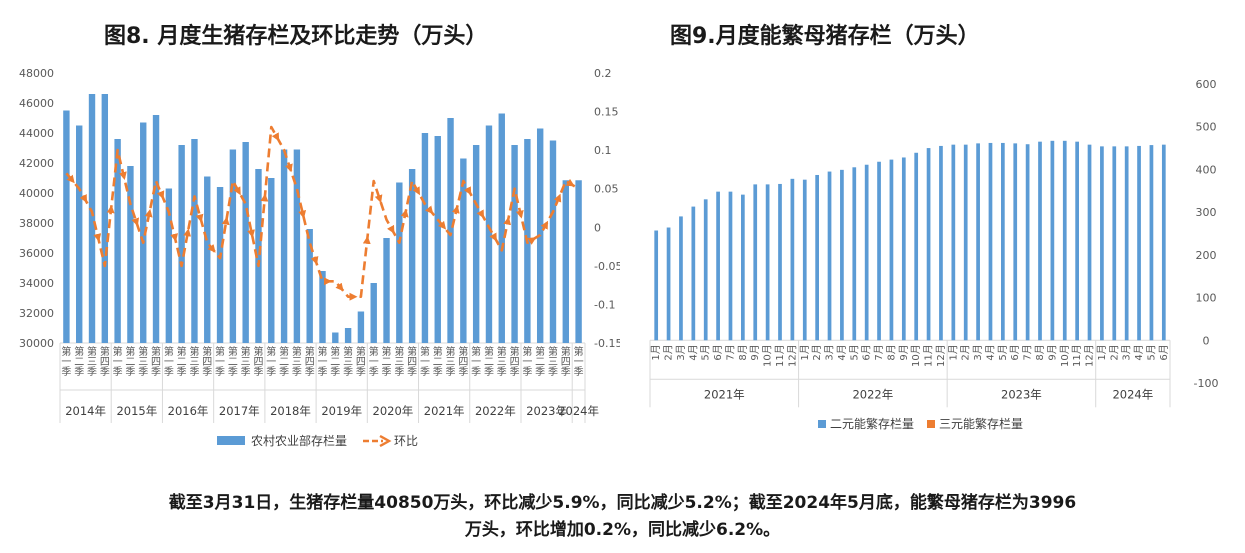 The height and width of the screenshot is (553, 1245). I want to click on month-label: 7月, so click(730, 352).